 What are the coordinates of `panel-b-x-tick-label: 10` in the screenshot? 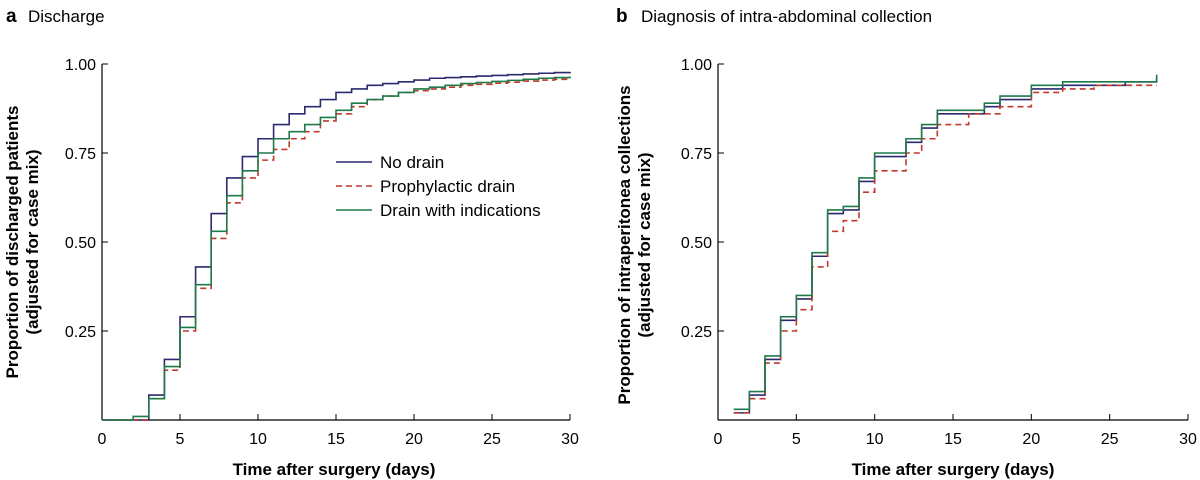 It's located at (875, 439).